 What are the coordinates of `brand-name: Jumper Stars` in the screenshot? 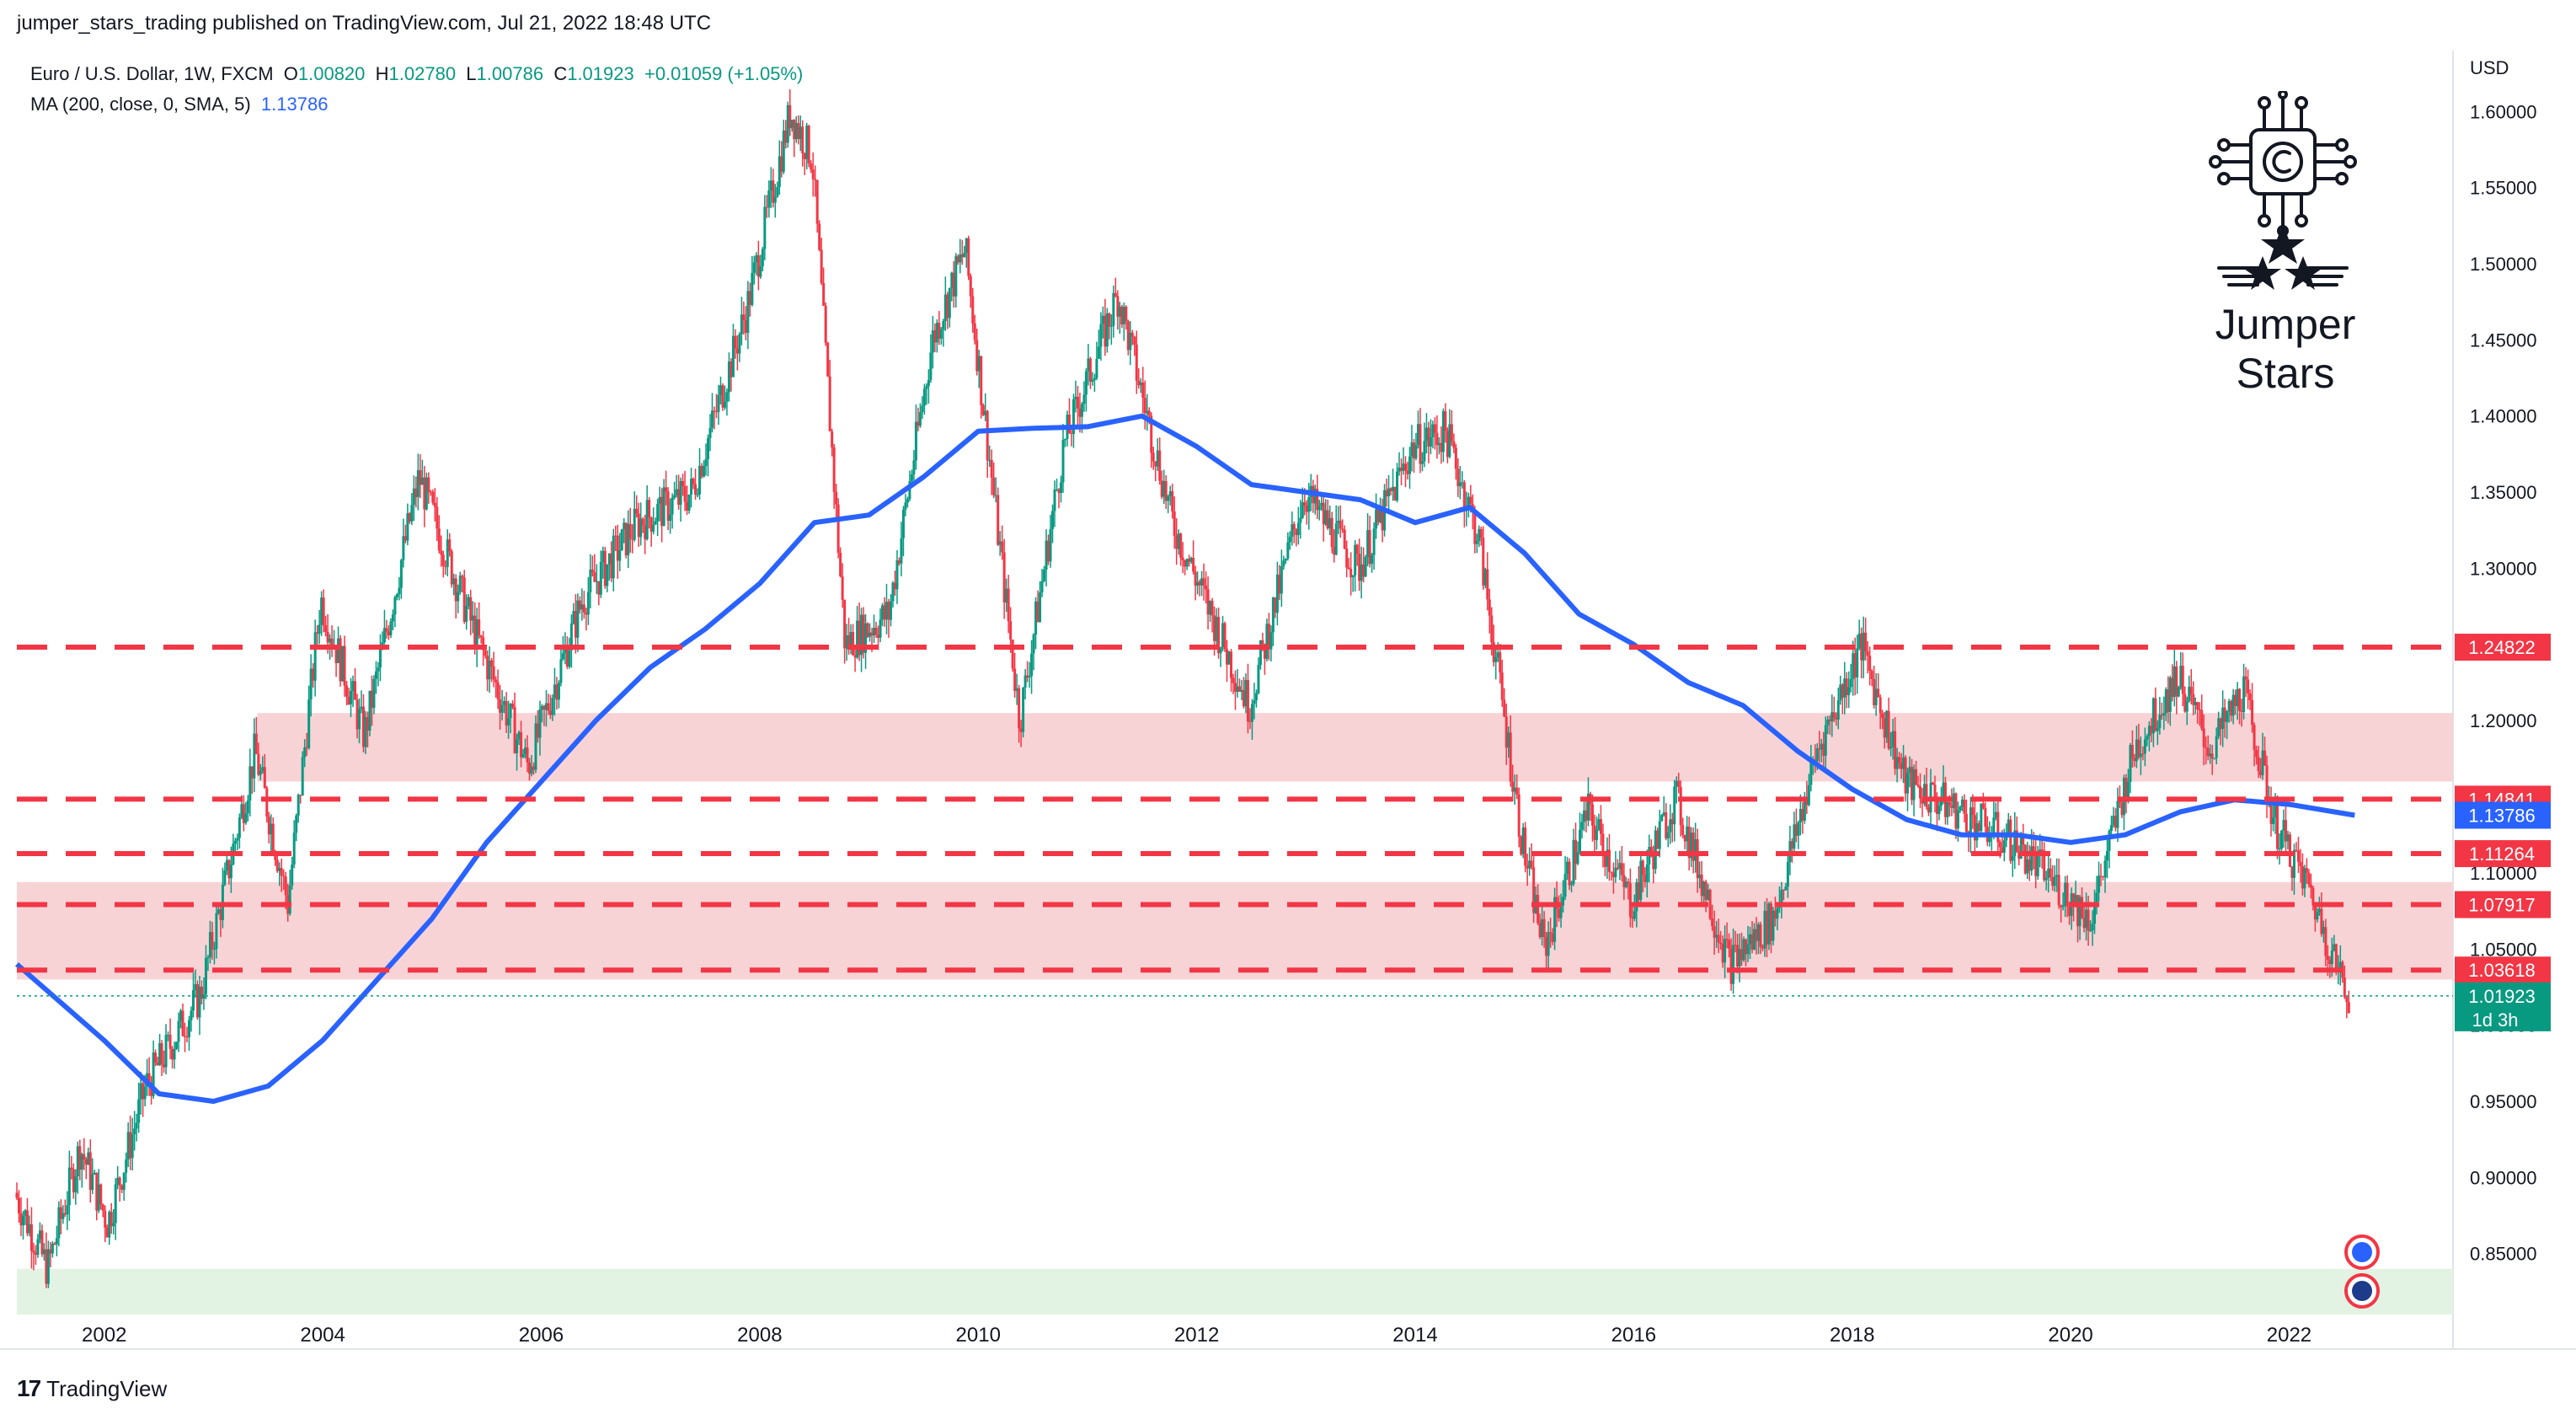 It's located at (2285, 349).